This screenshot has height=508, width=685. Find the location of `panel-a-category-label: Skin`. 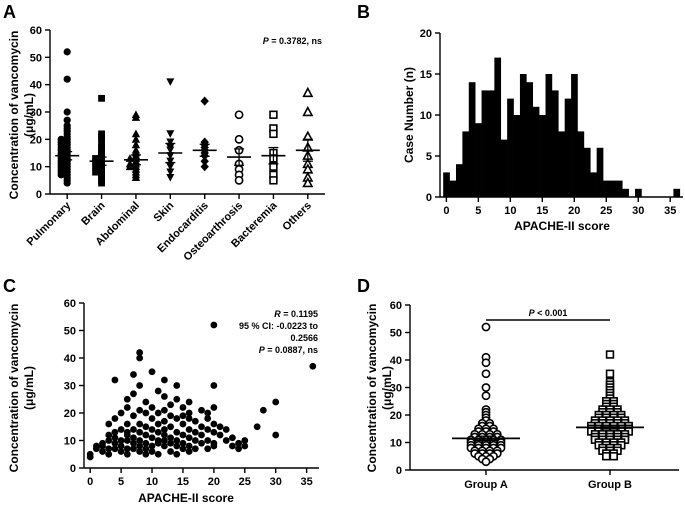

panel-a-category-label: Skin is located at coordinates (164, 211).